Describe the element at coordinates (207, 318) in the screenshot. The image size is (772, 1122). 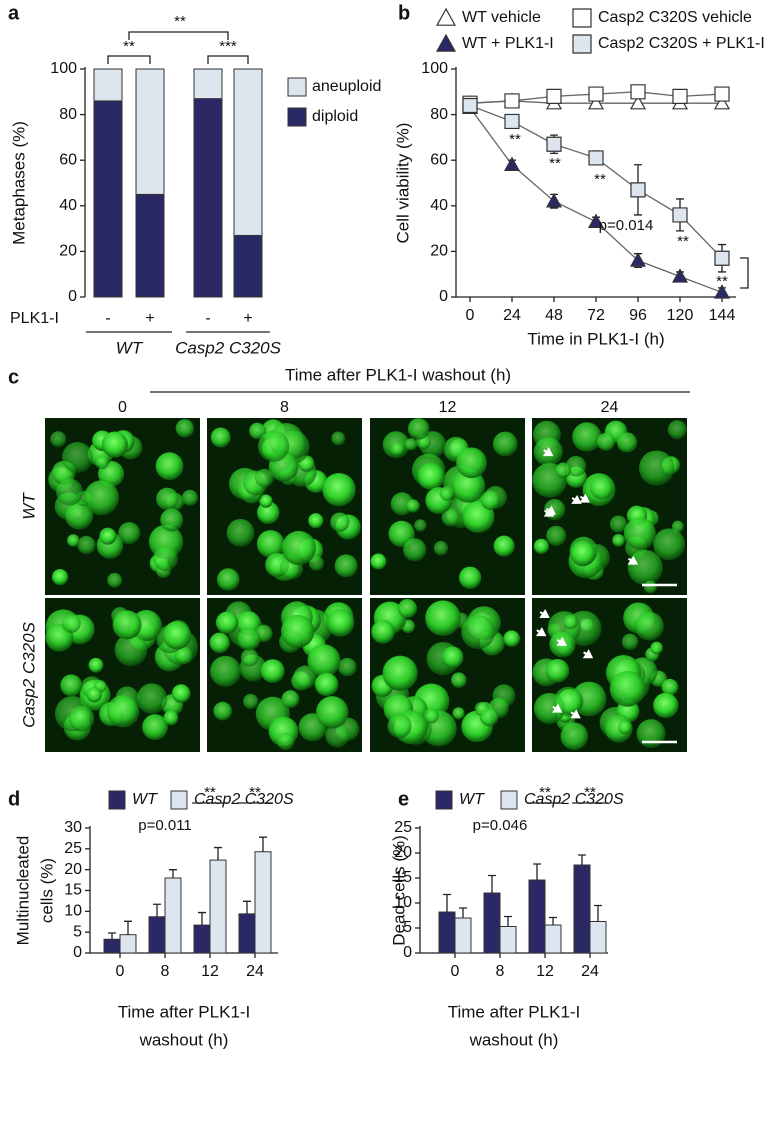
I see `x-tick-label: -` at that location.